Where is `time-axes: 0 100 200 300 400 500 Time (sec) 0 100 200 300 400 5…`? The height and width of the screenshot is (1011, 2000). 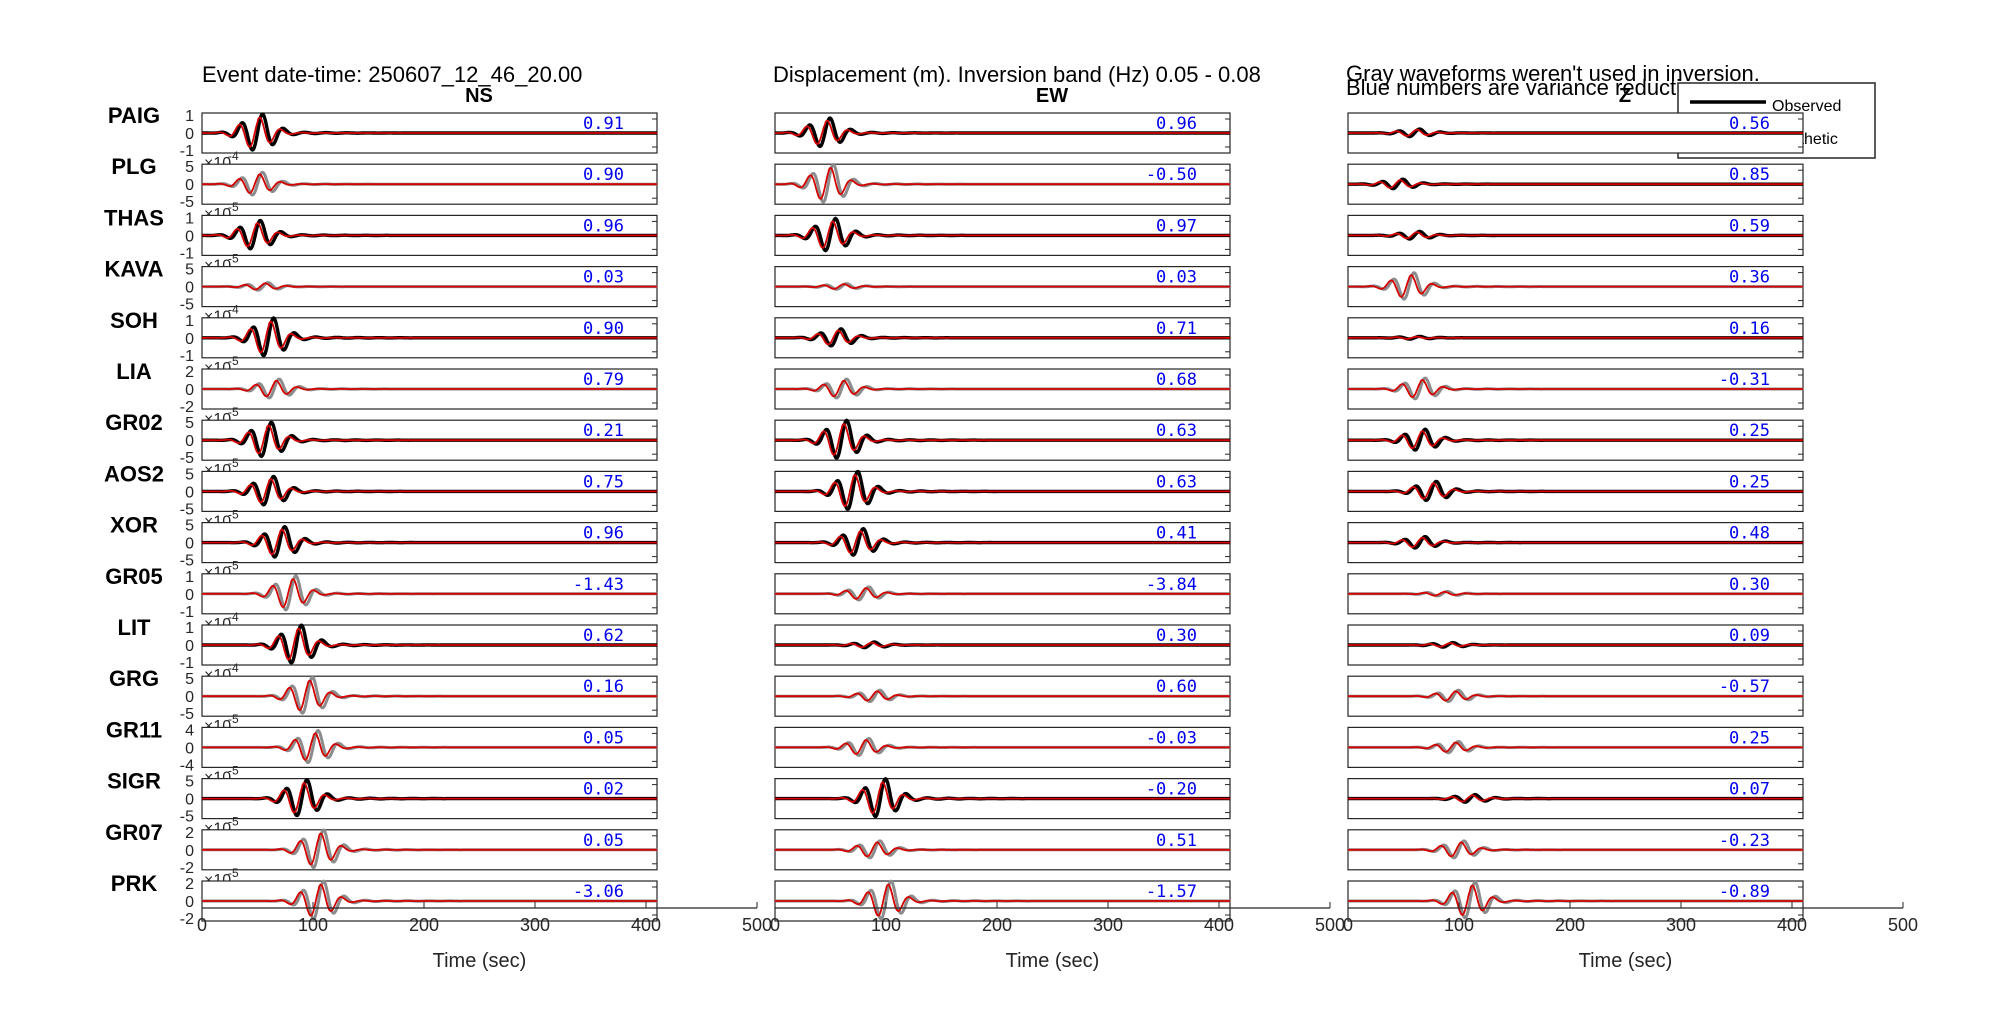
time-axes: 0 100 200 300 400 500 Time (sec) 0 100 200 300 400 5… is located at coordinates (1057, 937).